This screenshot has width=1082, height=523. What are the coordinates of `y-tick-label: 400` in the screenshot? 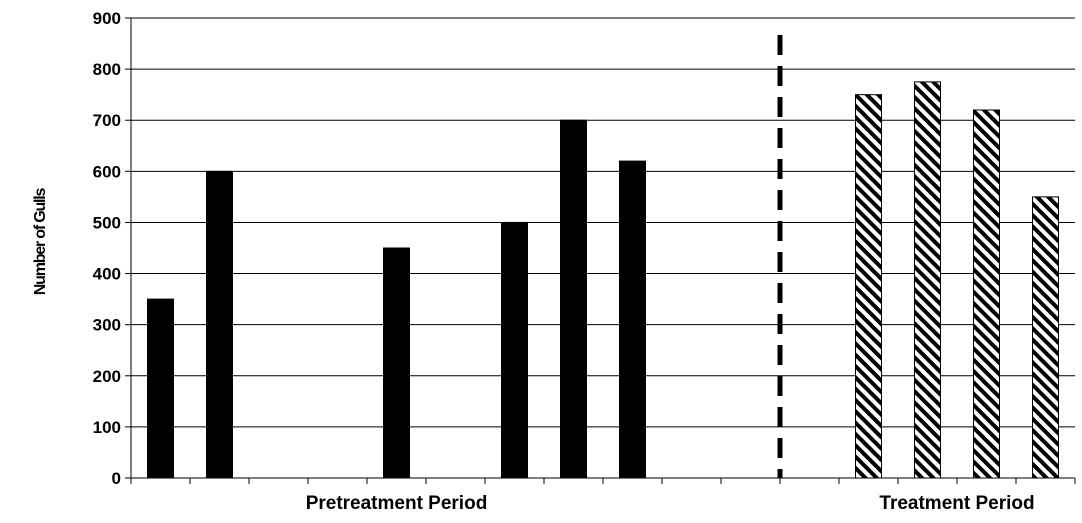 It's located at (107, 274).